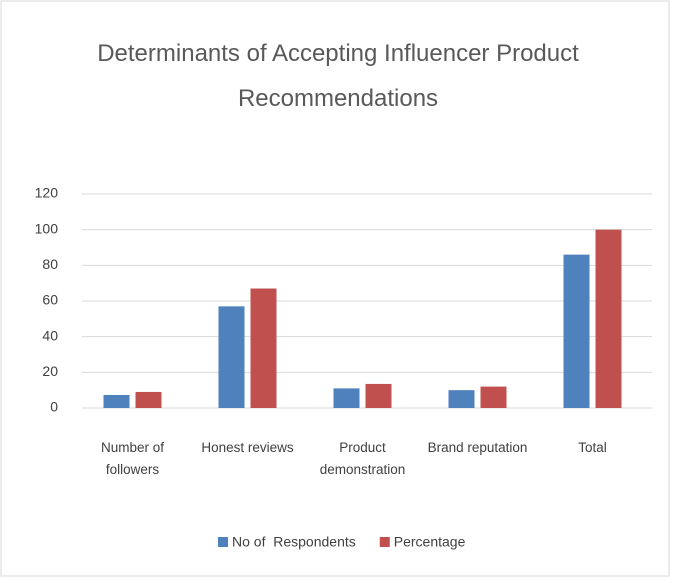  What do you see at coordinates (54, 407) in the screenshot?
I see `y-tick-label: 0` at bounding box center [54, 407].